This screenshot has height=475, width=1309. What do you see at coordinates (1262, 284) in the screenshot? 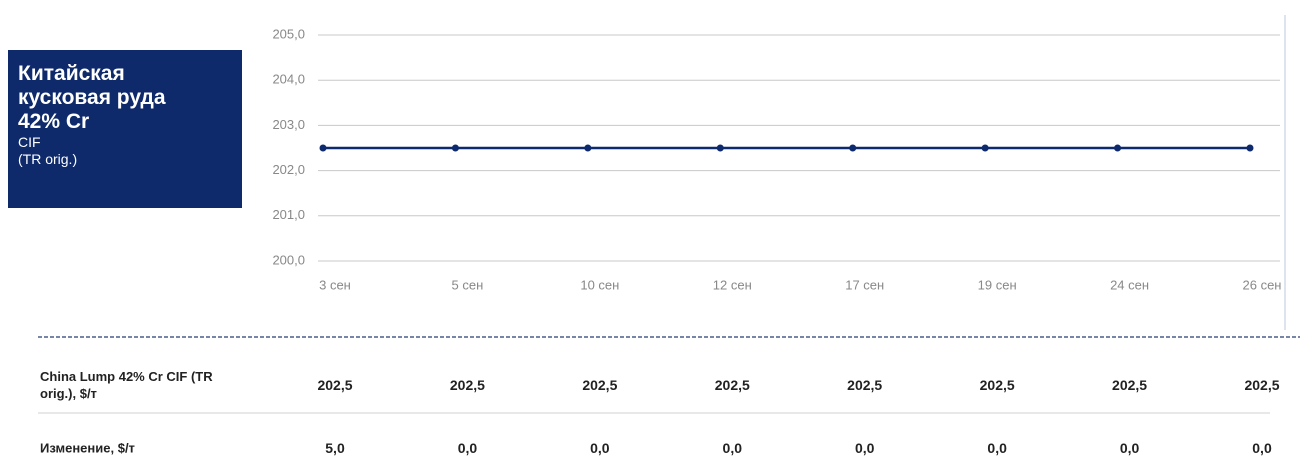
I see `x-tick-label: 26 сен` at bounding box center [1262, 284].